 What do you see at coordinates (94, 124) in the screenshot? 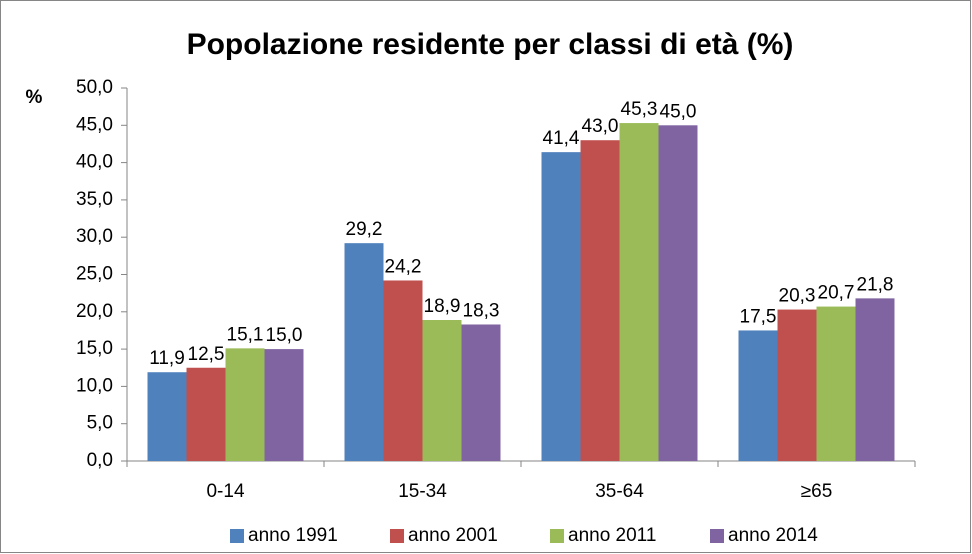
I see `y-tick-label: 45,0` at bounding box center [94, 124].